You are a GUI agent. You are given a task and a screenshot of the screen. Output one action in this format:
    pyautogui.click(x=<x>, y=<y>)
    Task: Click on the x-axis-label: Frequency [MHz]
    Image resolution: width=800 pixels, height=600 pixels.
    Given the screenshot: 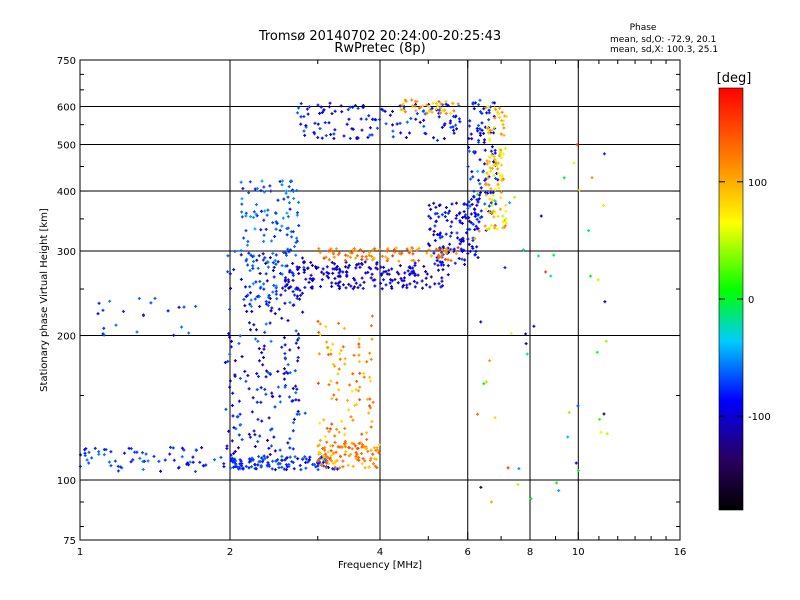 What is the action you would take?
    pyautogui.click(x=380, y=565)
    